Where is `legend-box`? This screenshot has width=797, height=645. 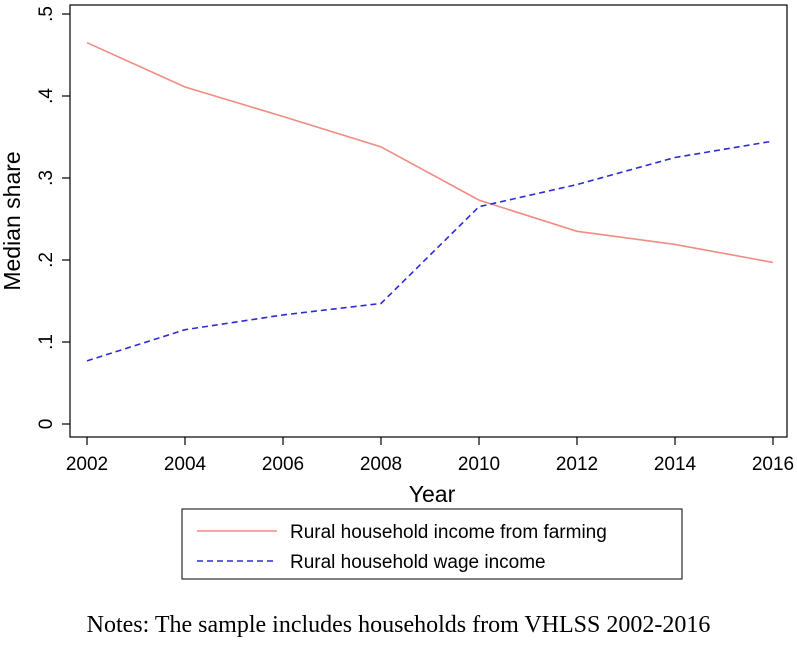
legend-box is located at coordinates (432, 544).